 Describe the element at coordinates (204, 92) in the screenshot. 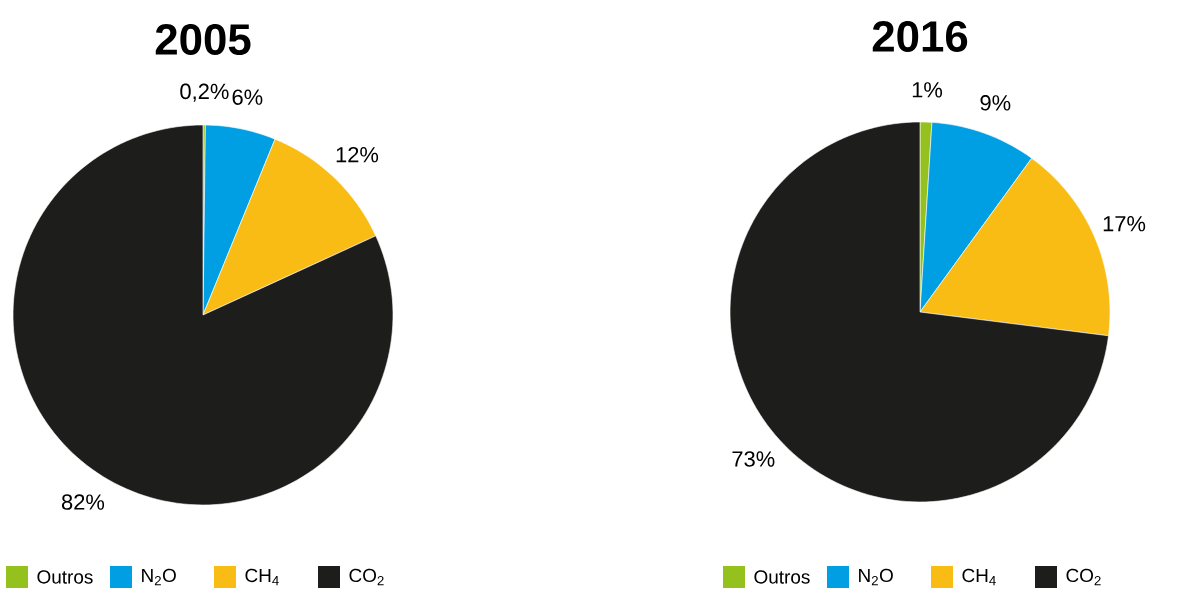

I see `data-label: 0,2%` at that location.